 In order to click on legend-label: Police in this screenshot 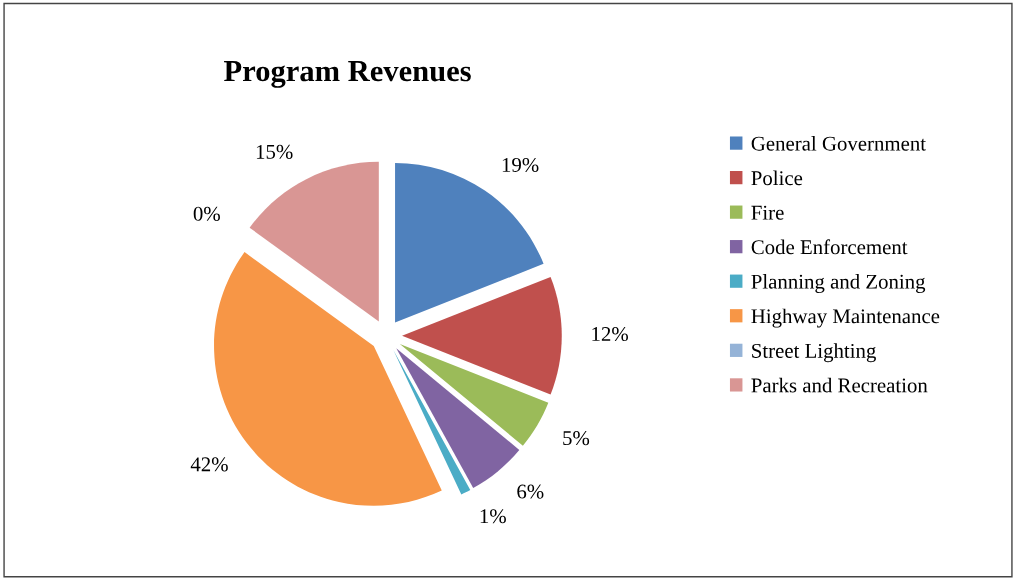, I will do `click(777, 178)`.